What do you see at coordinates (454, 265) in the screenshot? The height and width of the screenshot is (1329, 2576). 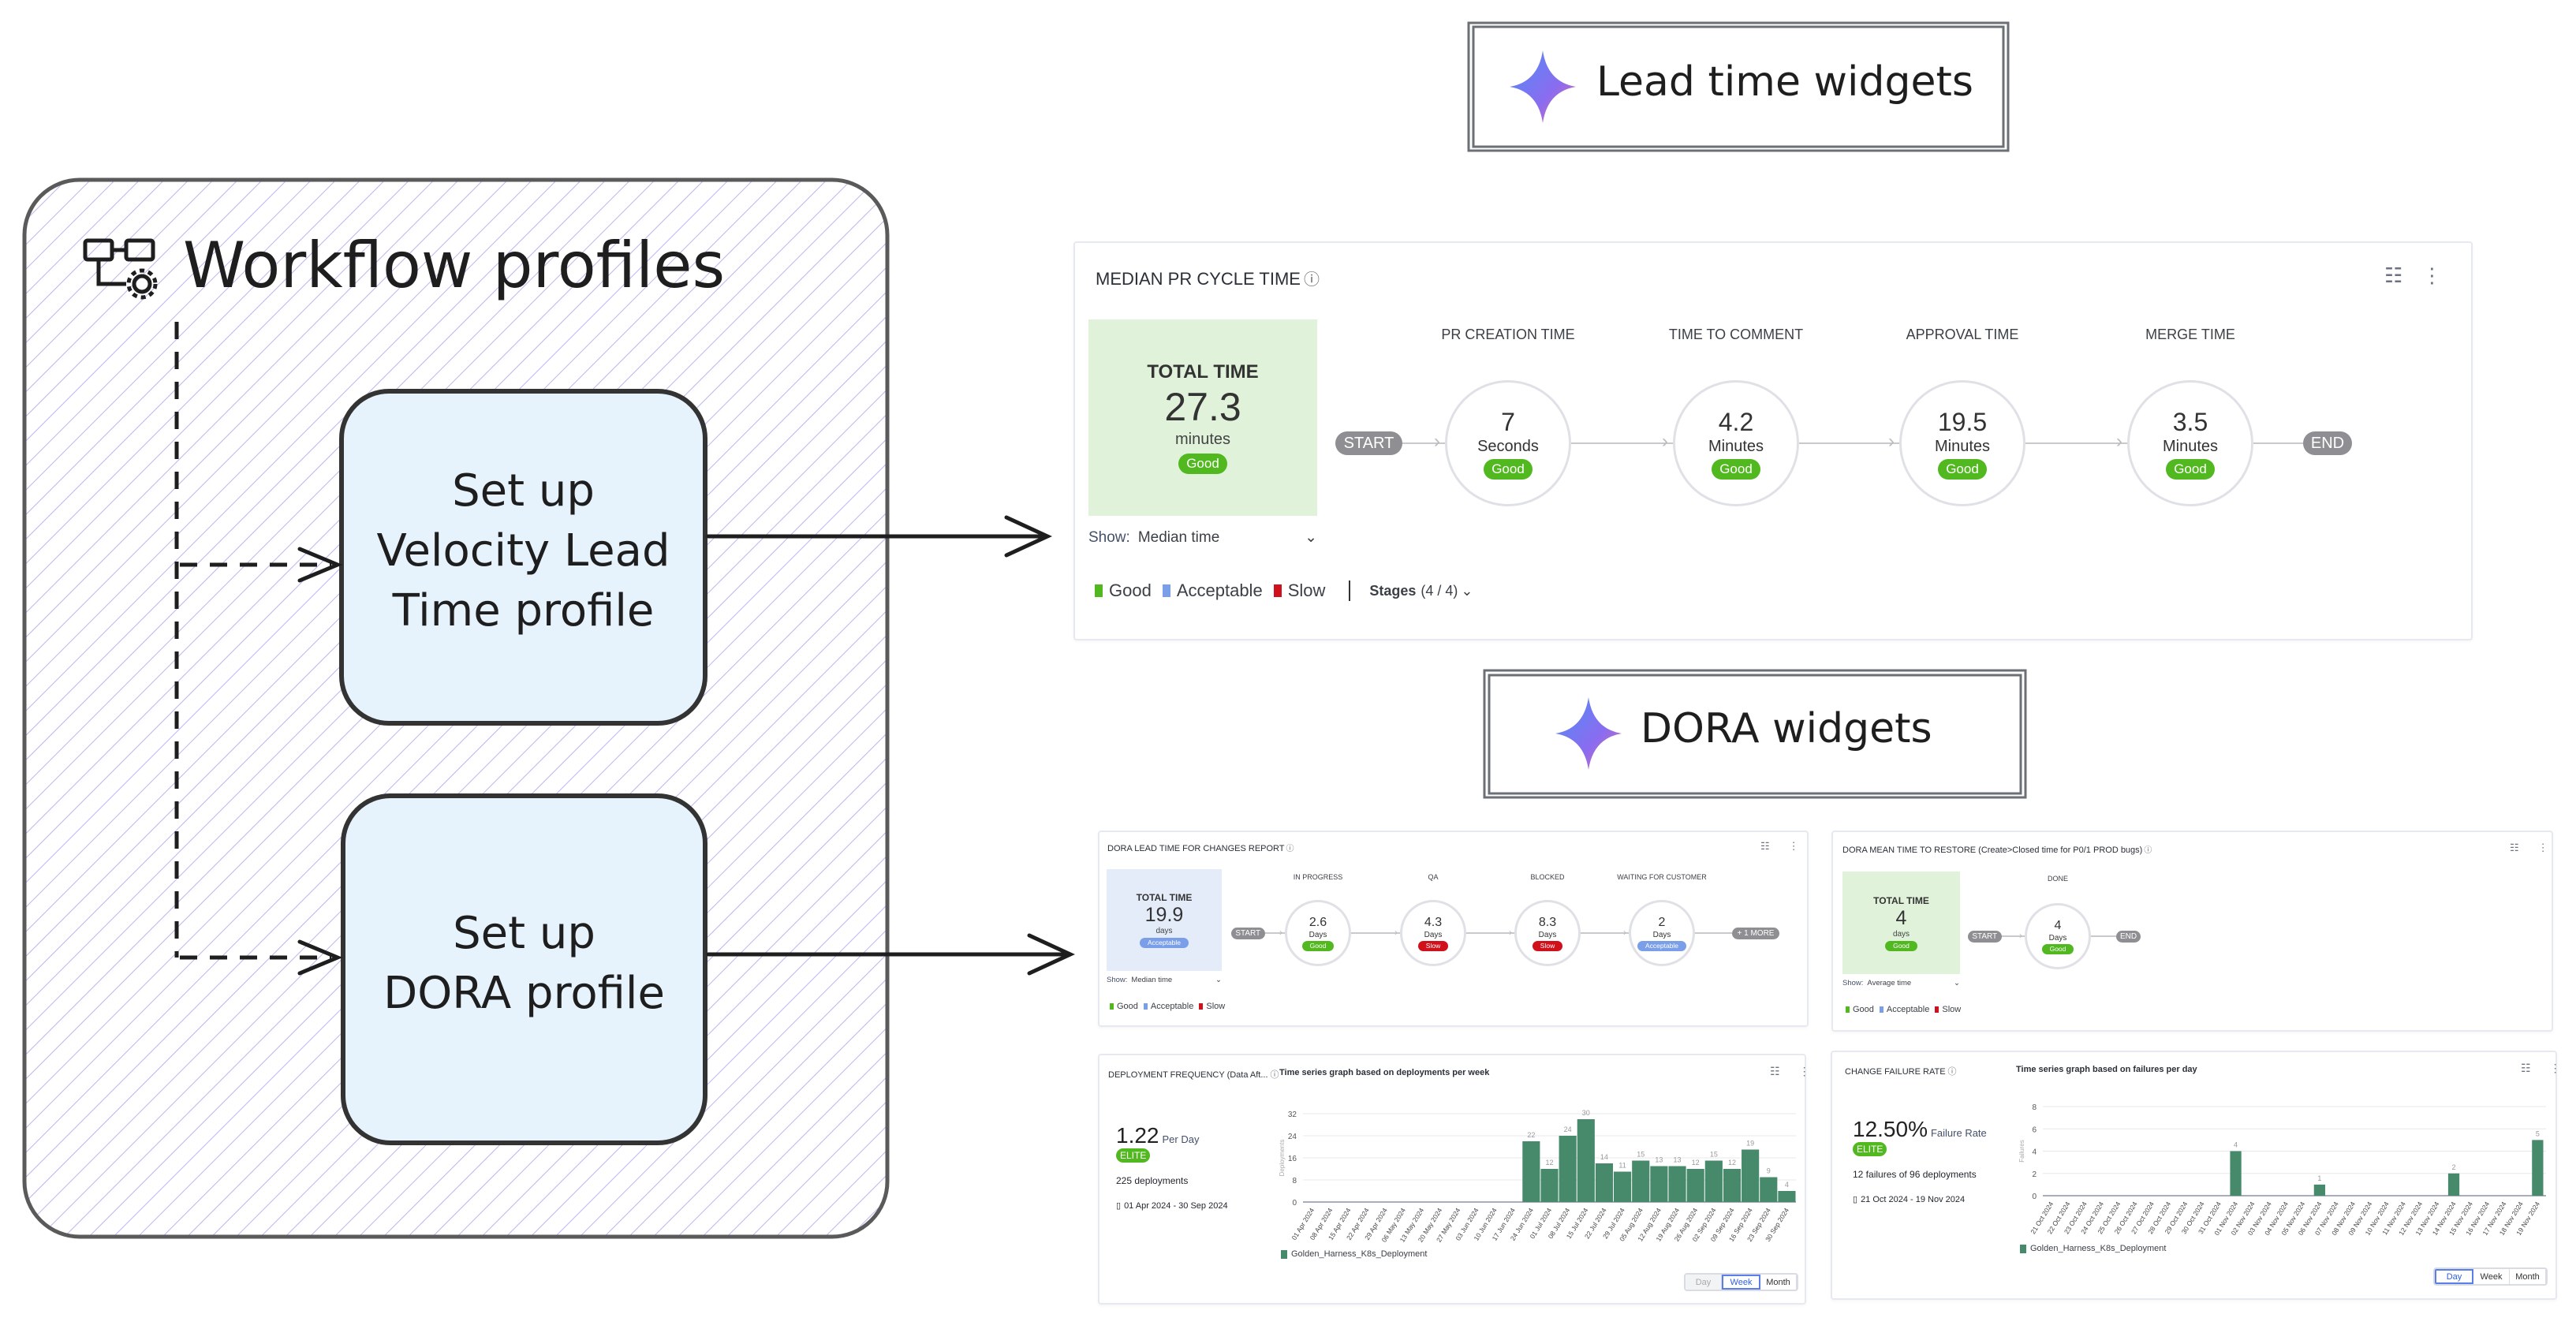 I see `workflow-profiles-title: Workflow profiles` at bounding box center [454, 265].